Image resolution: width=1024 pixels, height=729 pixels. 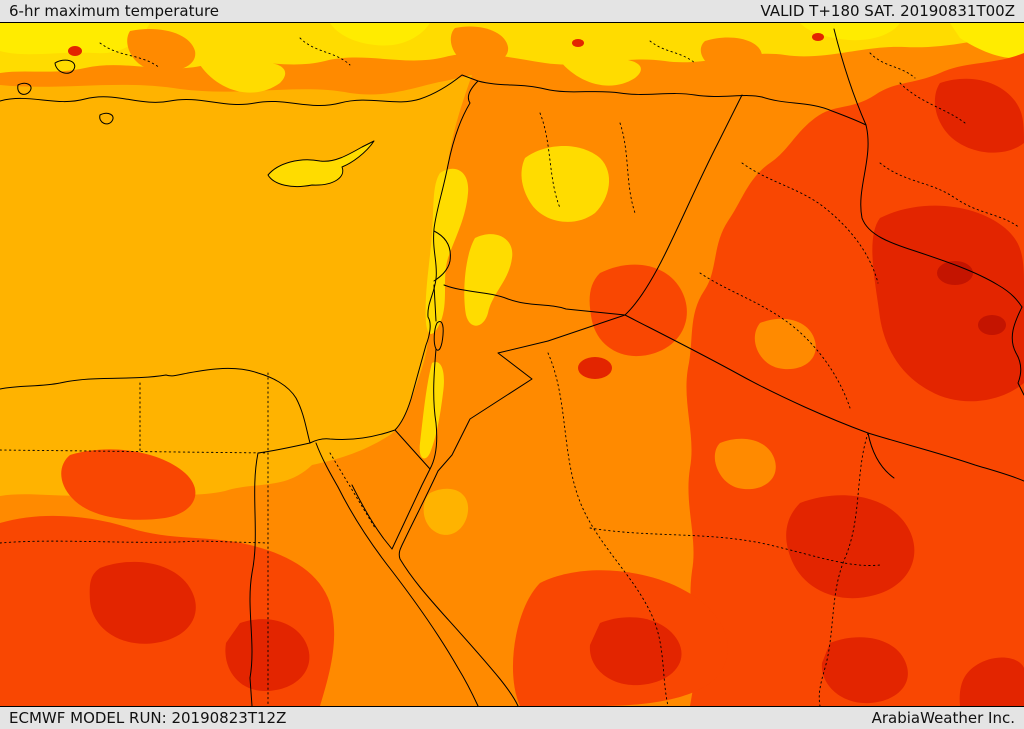 What do you see at coordinates (114, 11) in the screenshot?
I see `map-title: 6-hr maximum temperature` at bounding box center [114, 11].